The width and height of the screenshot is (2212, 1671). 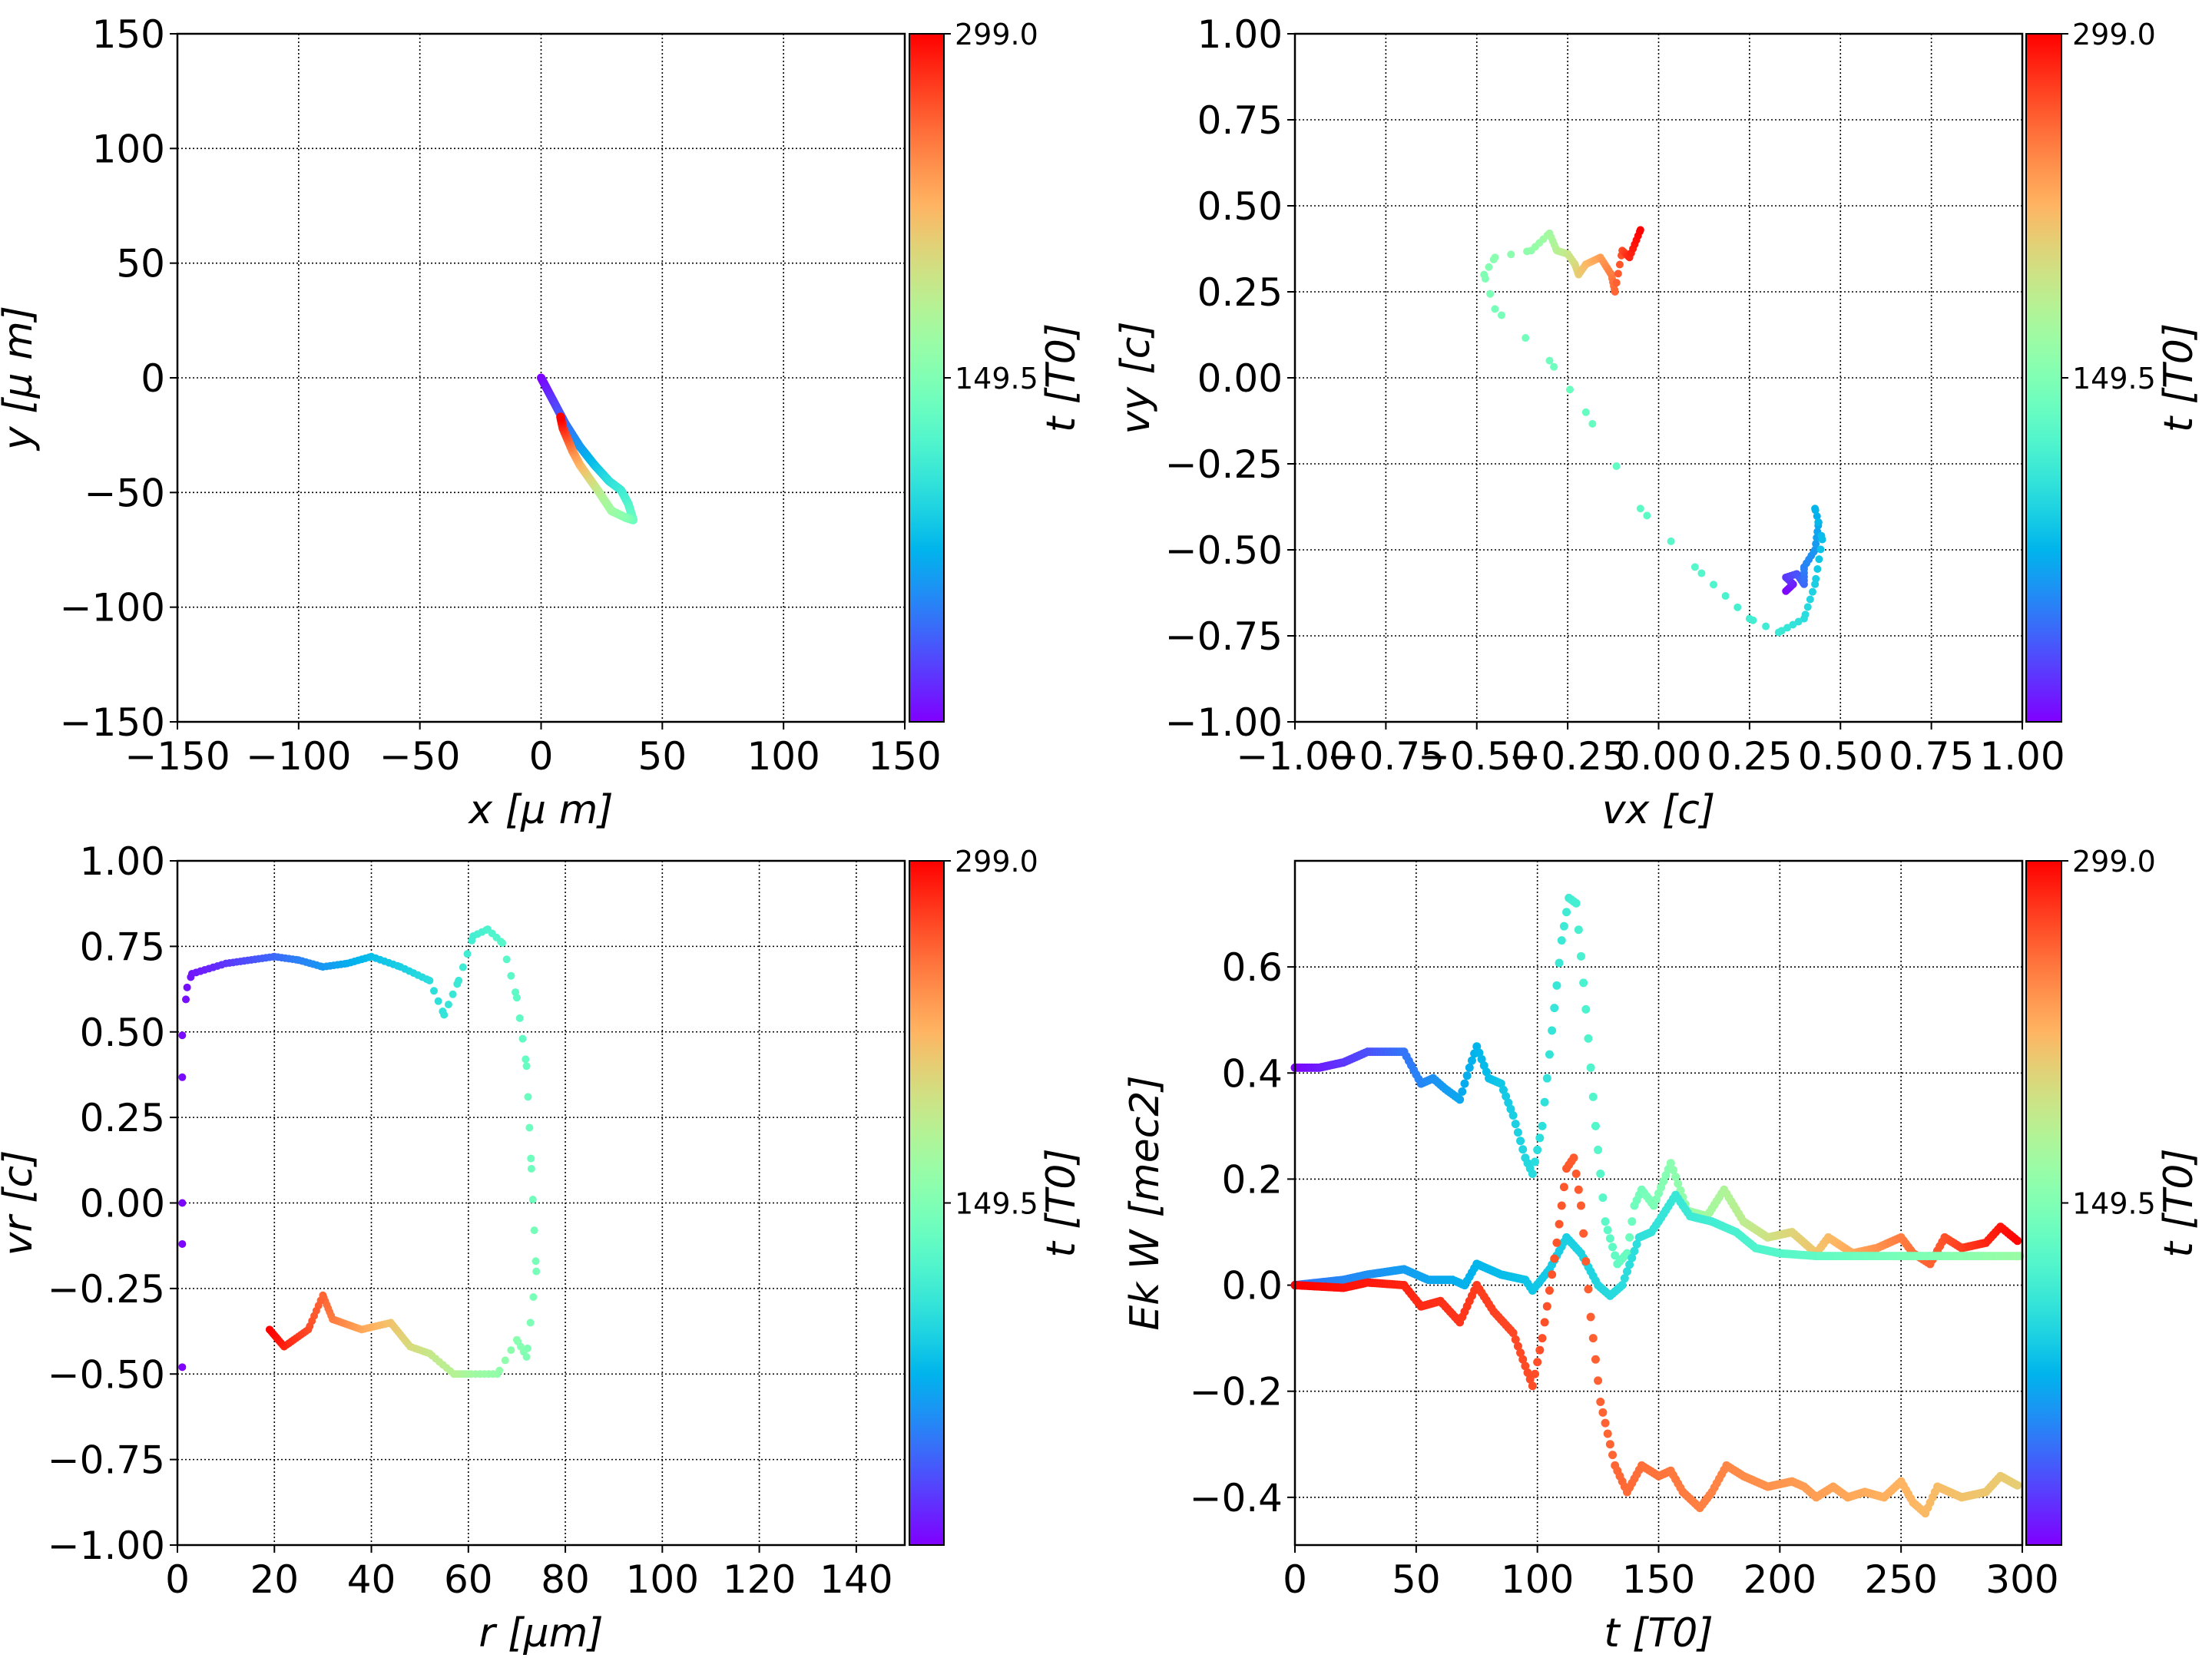 I want to click on x-axis-label: r [μm], so click(x=541, y=1633).